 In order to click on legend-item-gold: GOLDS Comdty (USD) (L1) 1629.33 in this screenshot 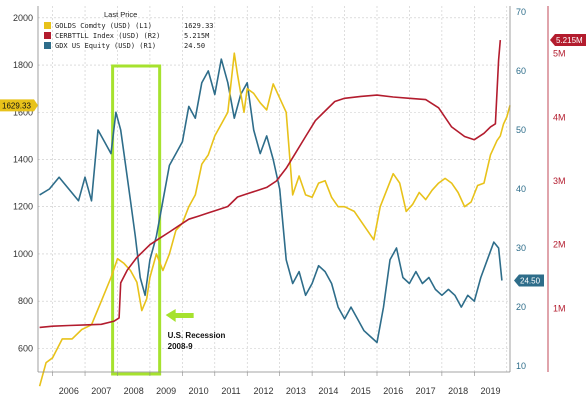, I will do `click(129, 26)`.